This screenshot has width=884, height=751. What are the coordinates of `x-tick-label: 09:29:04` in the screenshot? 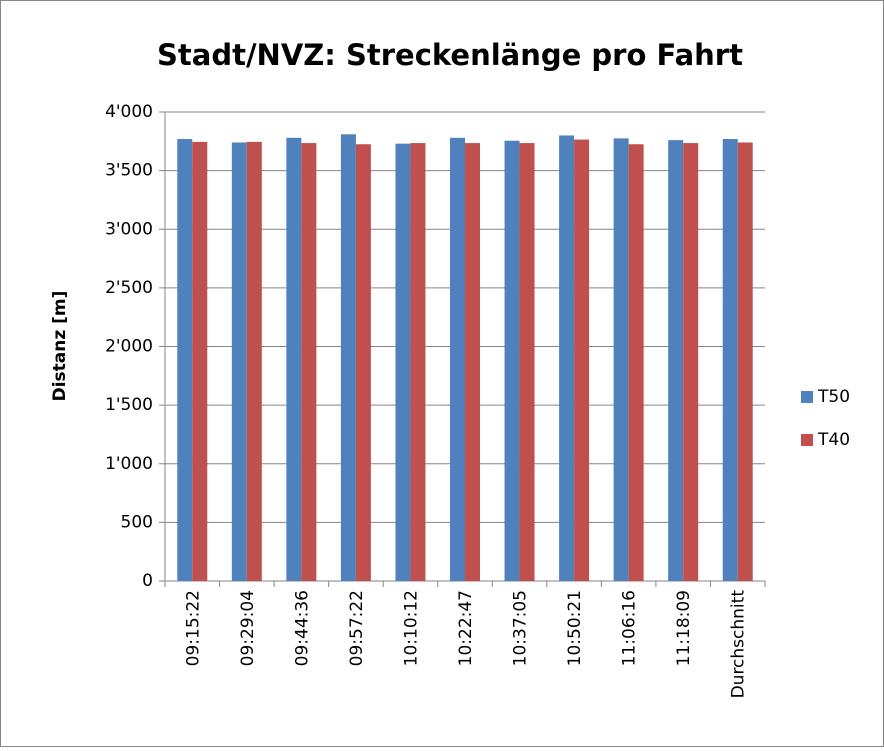 It's located at (248, 628).